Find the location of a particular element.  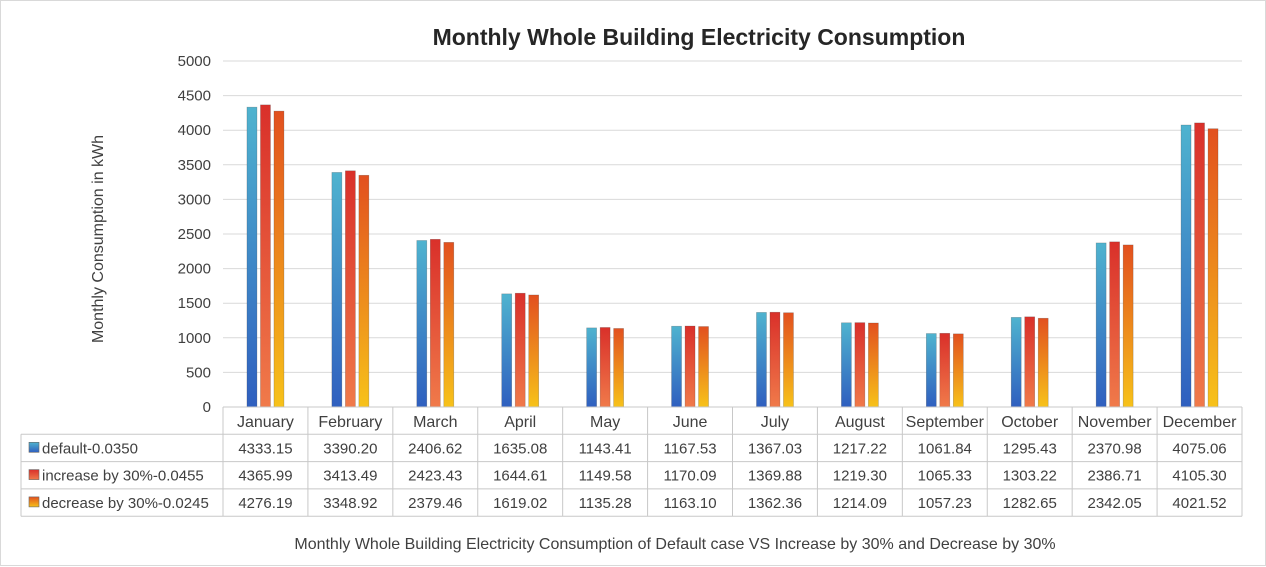

y-tick-label: 2500 is located at coordinates (194, 234).